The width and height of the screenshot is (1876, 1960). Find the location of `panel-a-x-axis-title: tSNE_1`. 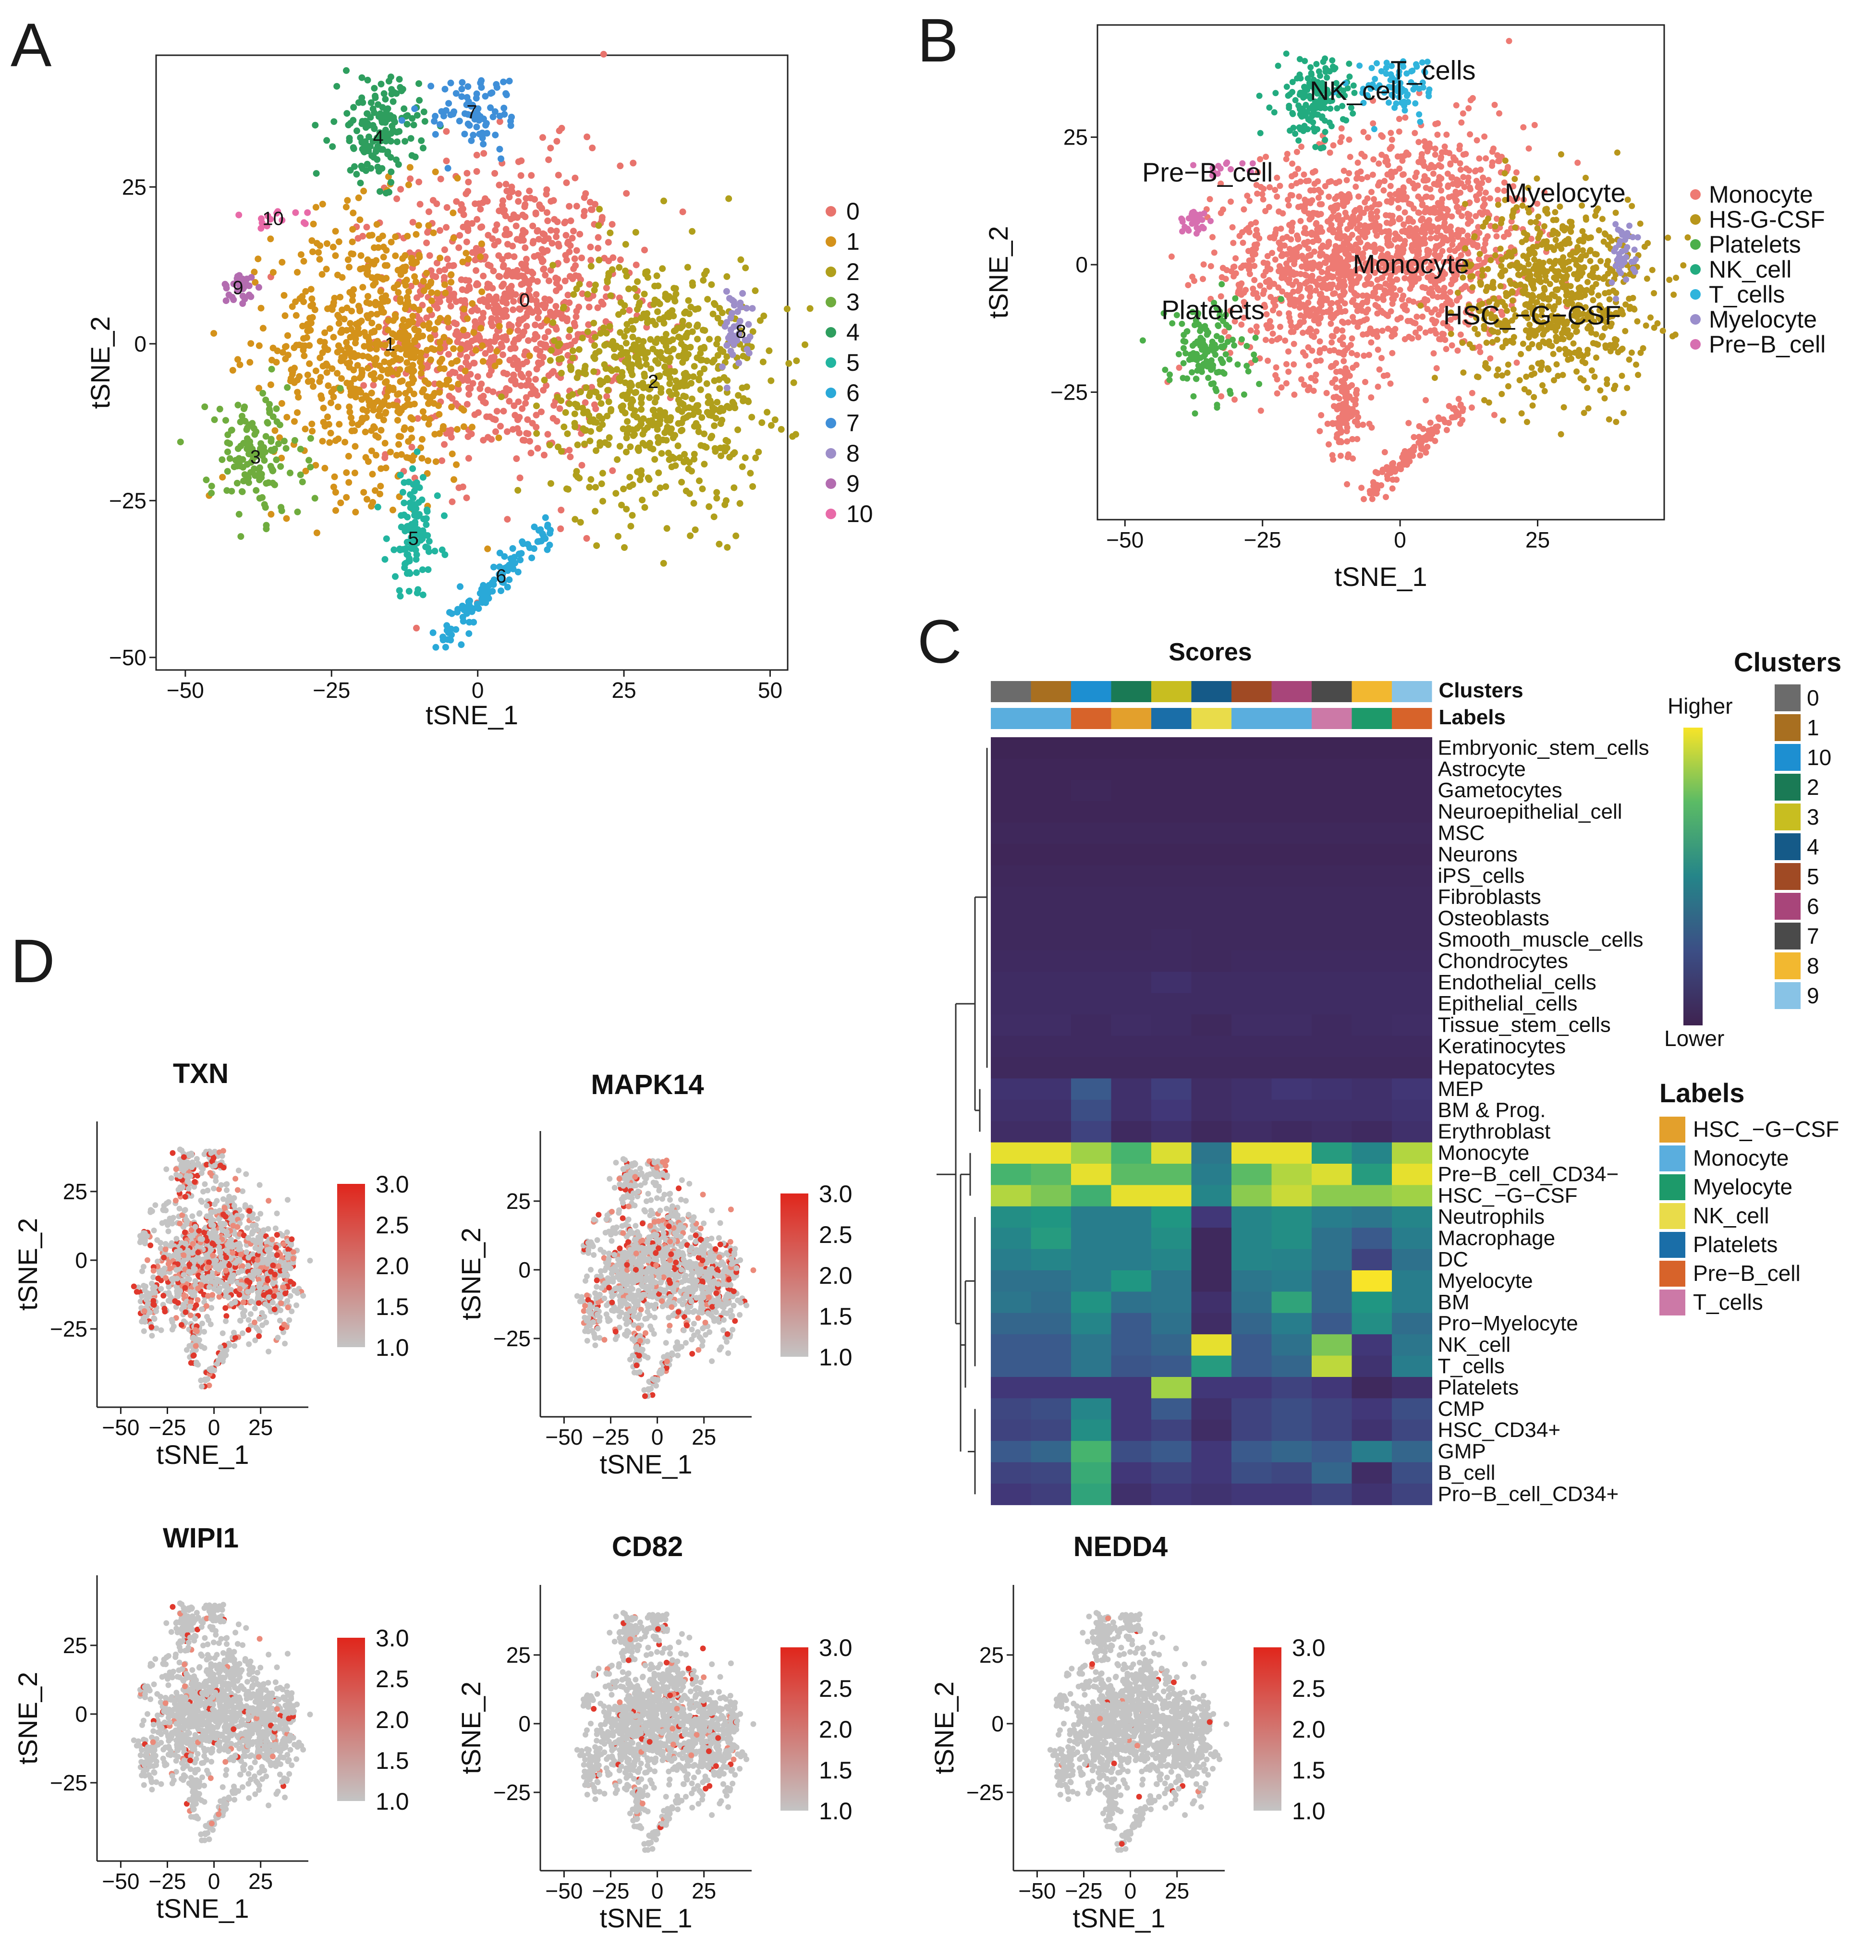

panel-a-x-axis-title: tSNE_1 is located at coordinates (472, 715).